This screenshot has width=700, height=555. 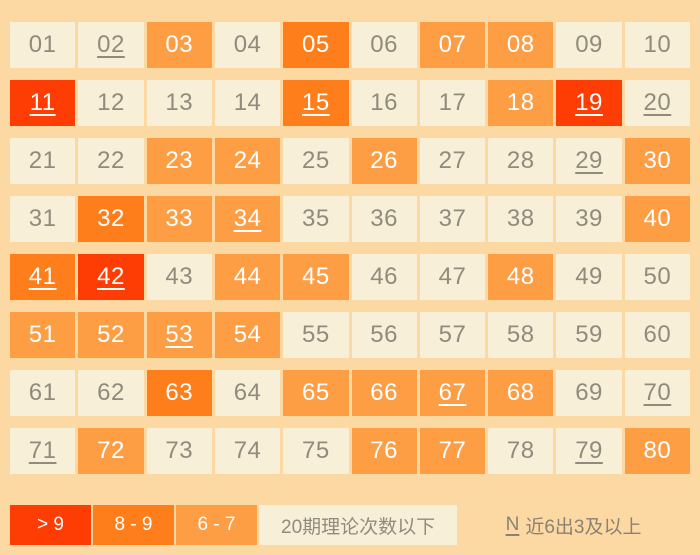 I want to click on number-label: 20, so click(x=657, y=102).